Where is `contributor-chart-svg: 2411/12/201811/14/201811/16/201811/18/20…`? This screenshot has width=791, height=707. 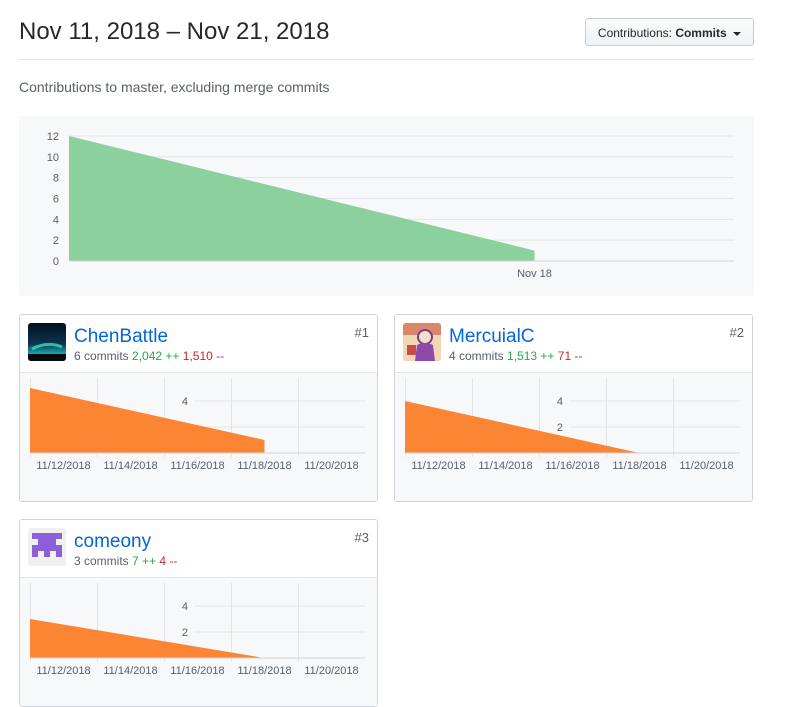 contributor-chart-svg: 2411/12/201811/14/201811/16/201811/18/20… is located at coordinates (197, 425).